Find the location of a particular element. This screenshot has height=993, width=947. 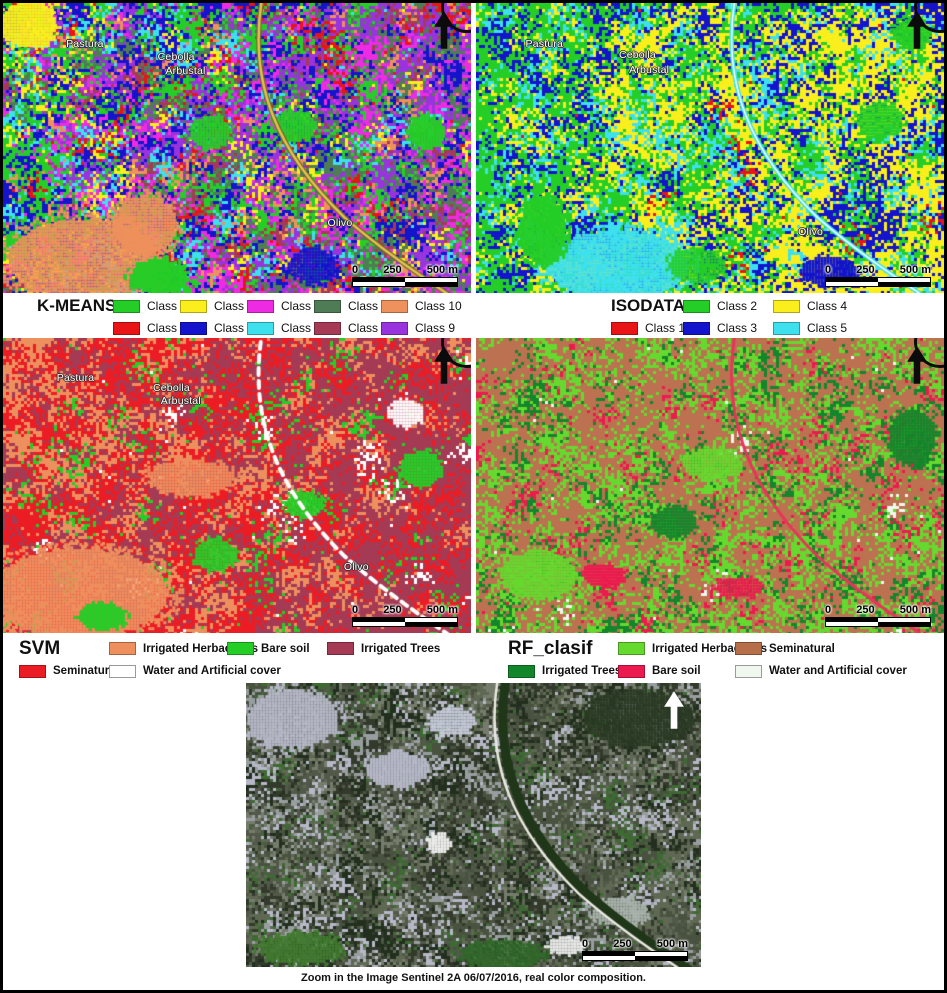

map-overlay-rf: 0 250 500 m is located at coordinates (710, 485).